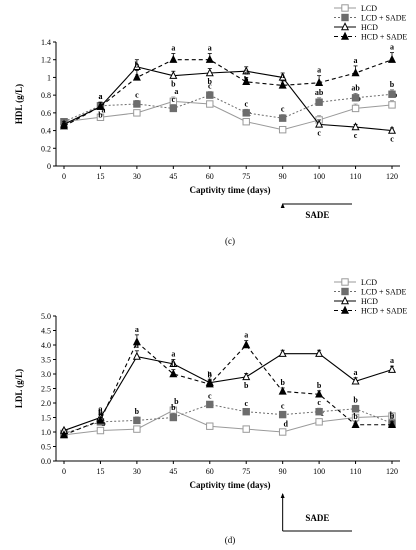  I want to click on y-tick-label: 0, so click(49, 166).